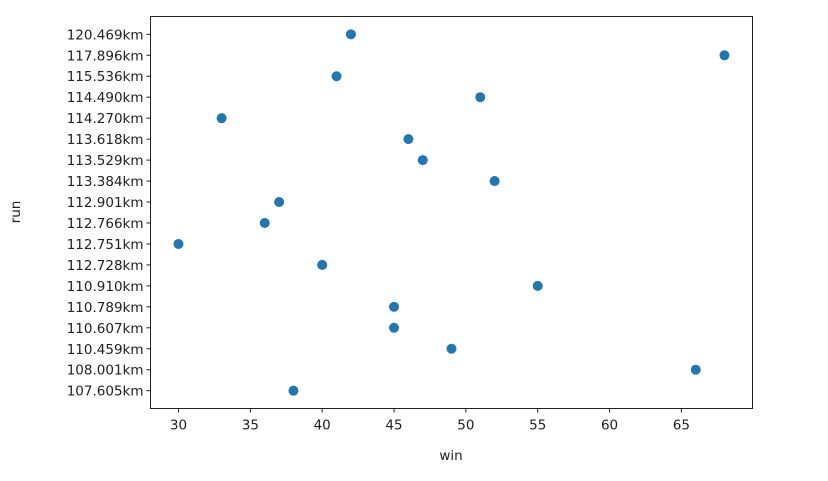  Describe the element at coordinates (681, 426) in the screenshot. I see `x-tick-label: 65` at that location.